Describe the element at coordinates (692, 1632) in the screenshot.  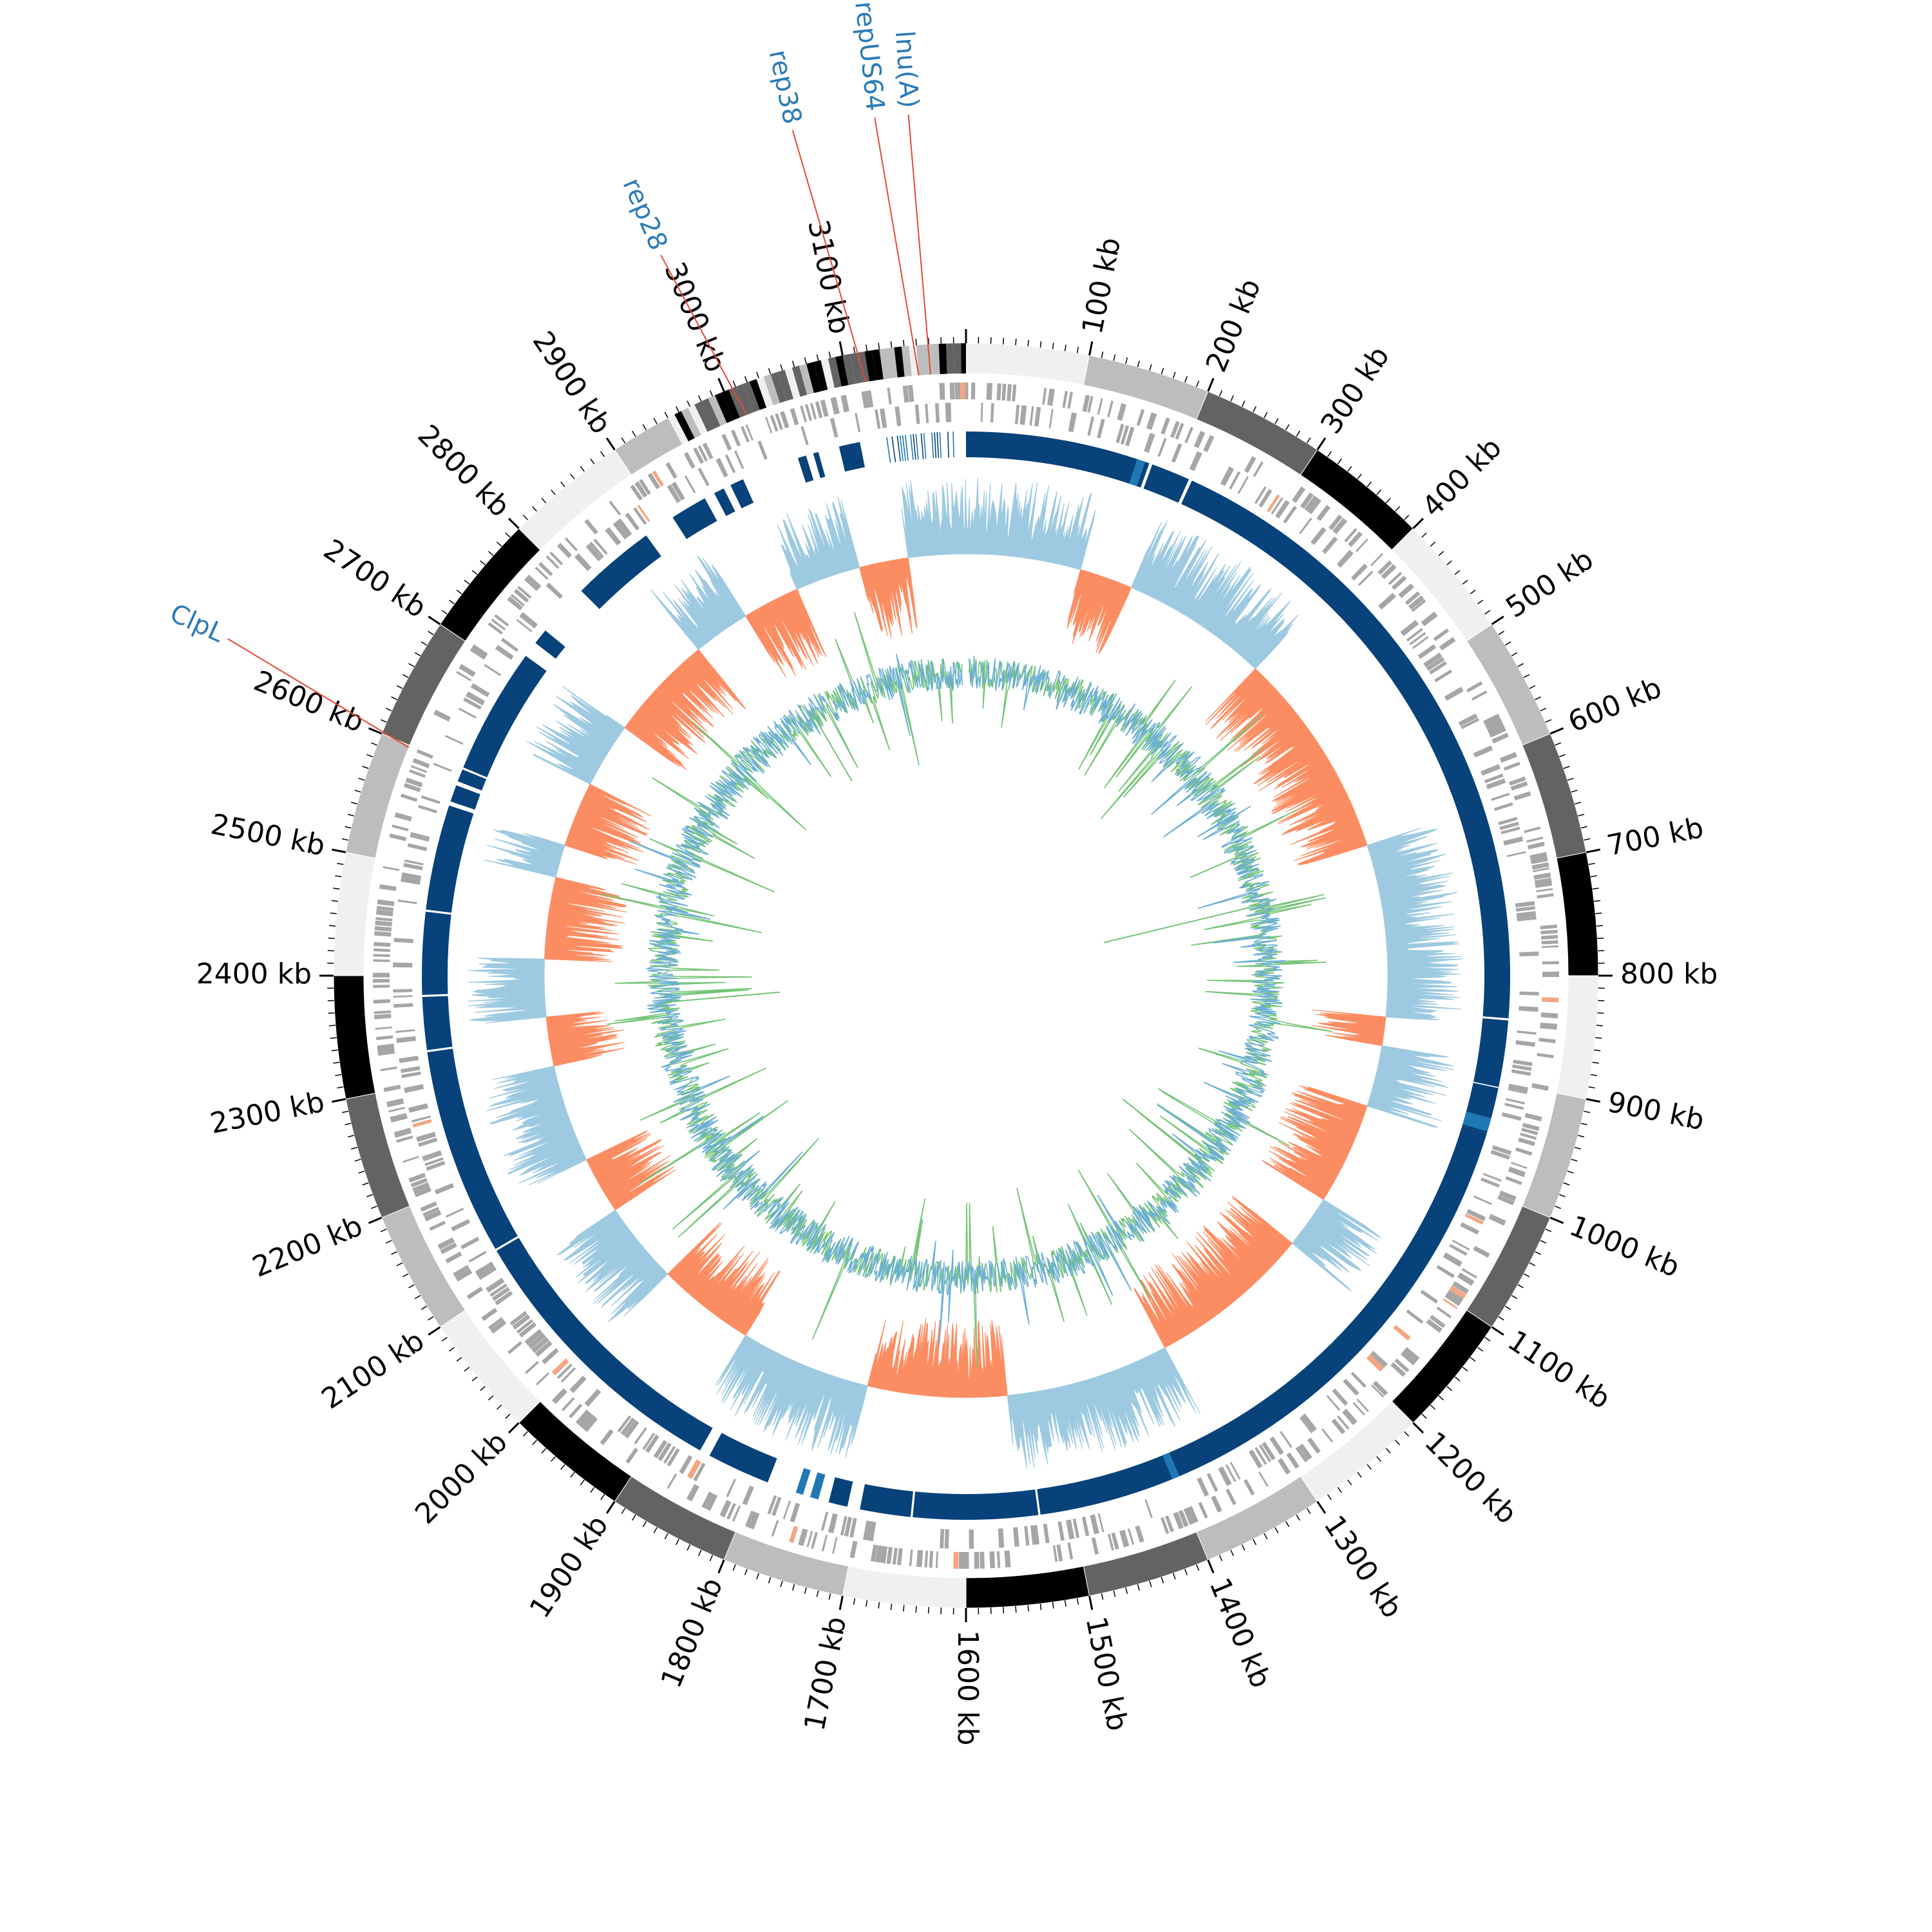
I see `tick-label: 1800 kb` at that location.